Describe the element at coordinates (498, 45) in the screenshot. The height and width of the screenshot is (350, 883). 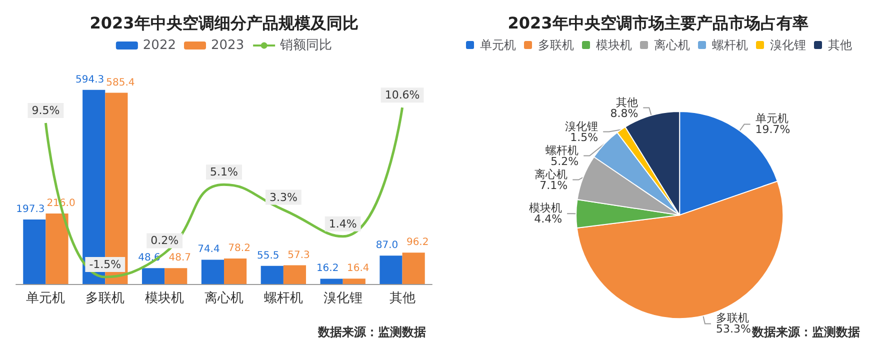
I see `legend-label: 单元机` at that location.